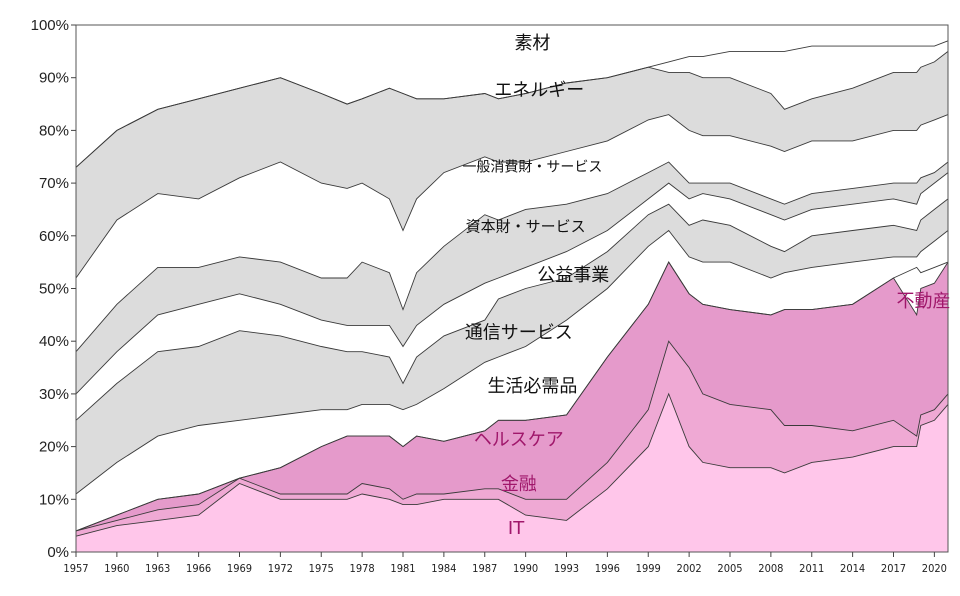 The image size is (960, 596). What do you see at coordinates (532, 43) in the screenshot?
I see `label-素材: 素材` at bounding box center [532, 43].